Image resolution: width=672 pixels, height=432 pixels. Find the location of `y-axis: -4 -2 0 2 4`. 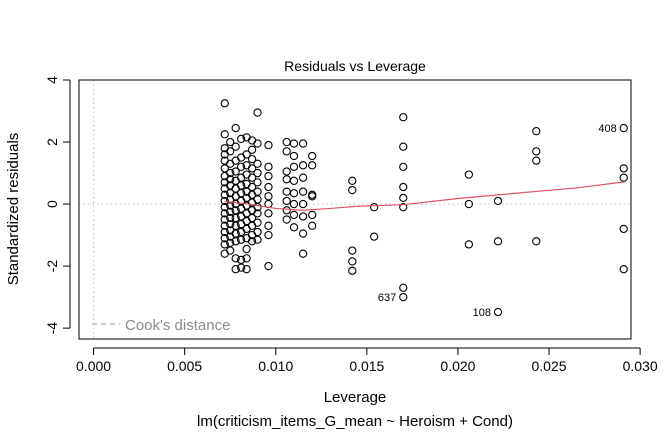

y-axis: -4 -2 0 2 4 is located at coordinates (57, 205).